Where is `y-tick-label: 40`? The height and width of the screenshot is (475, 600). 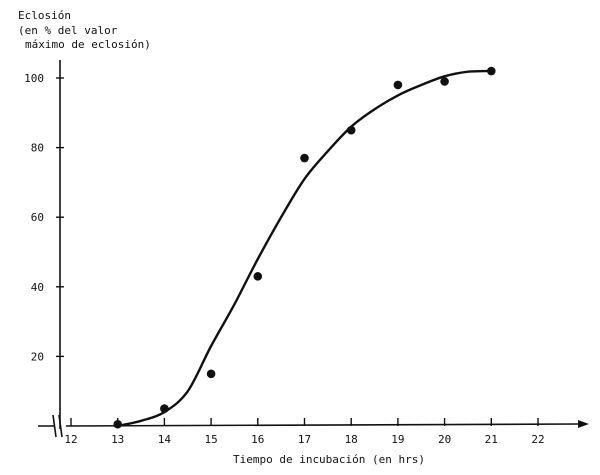
y-tick-label: 40 is located at coordinates (37, 287).